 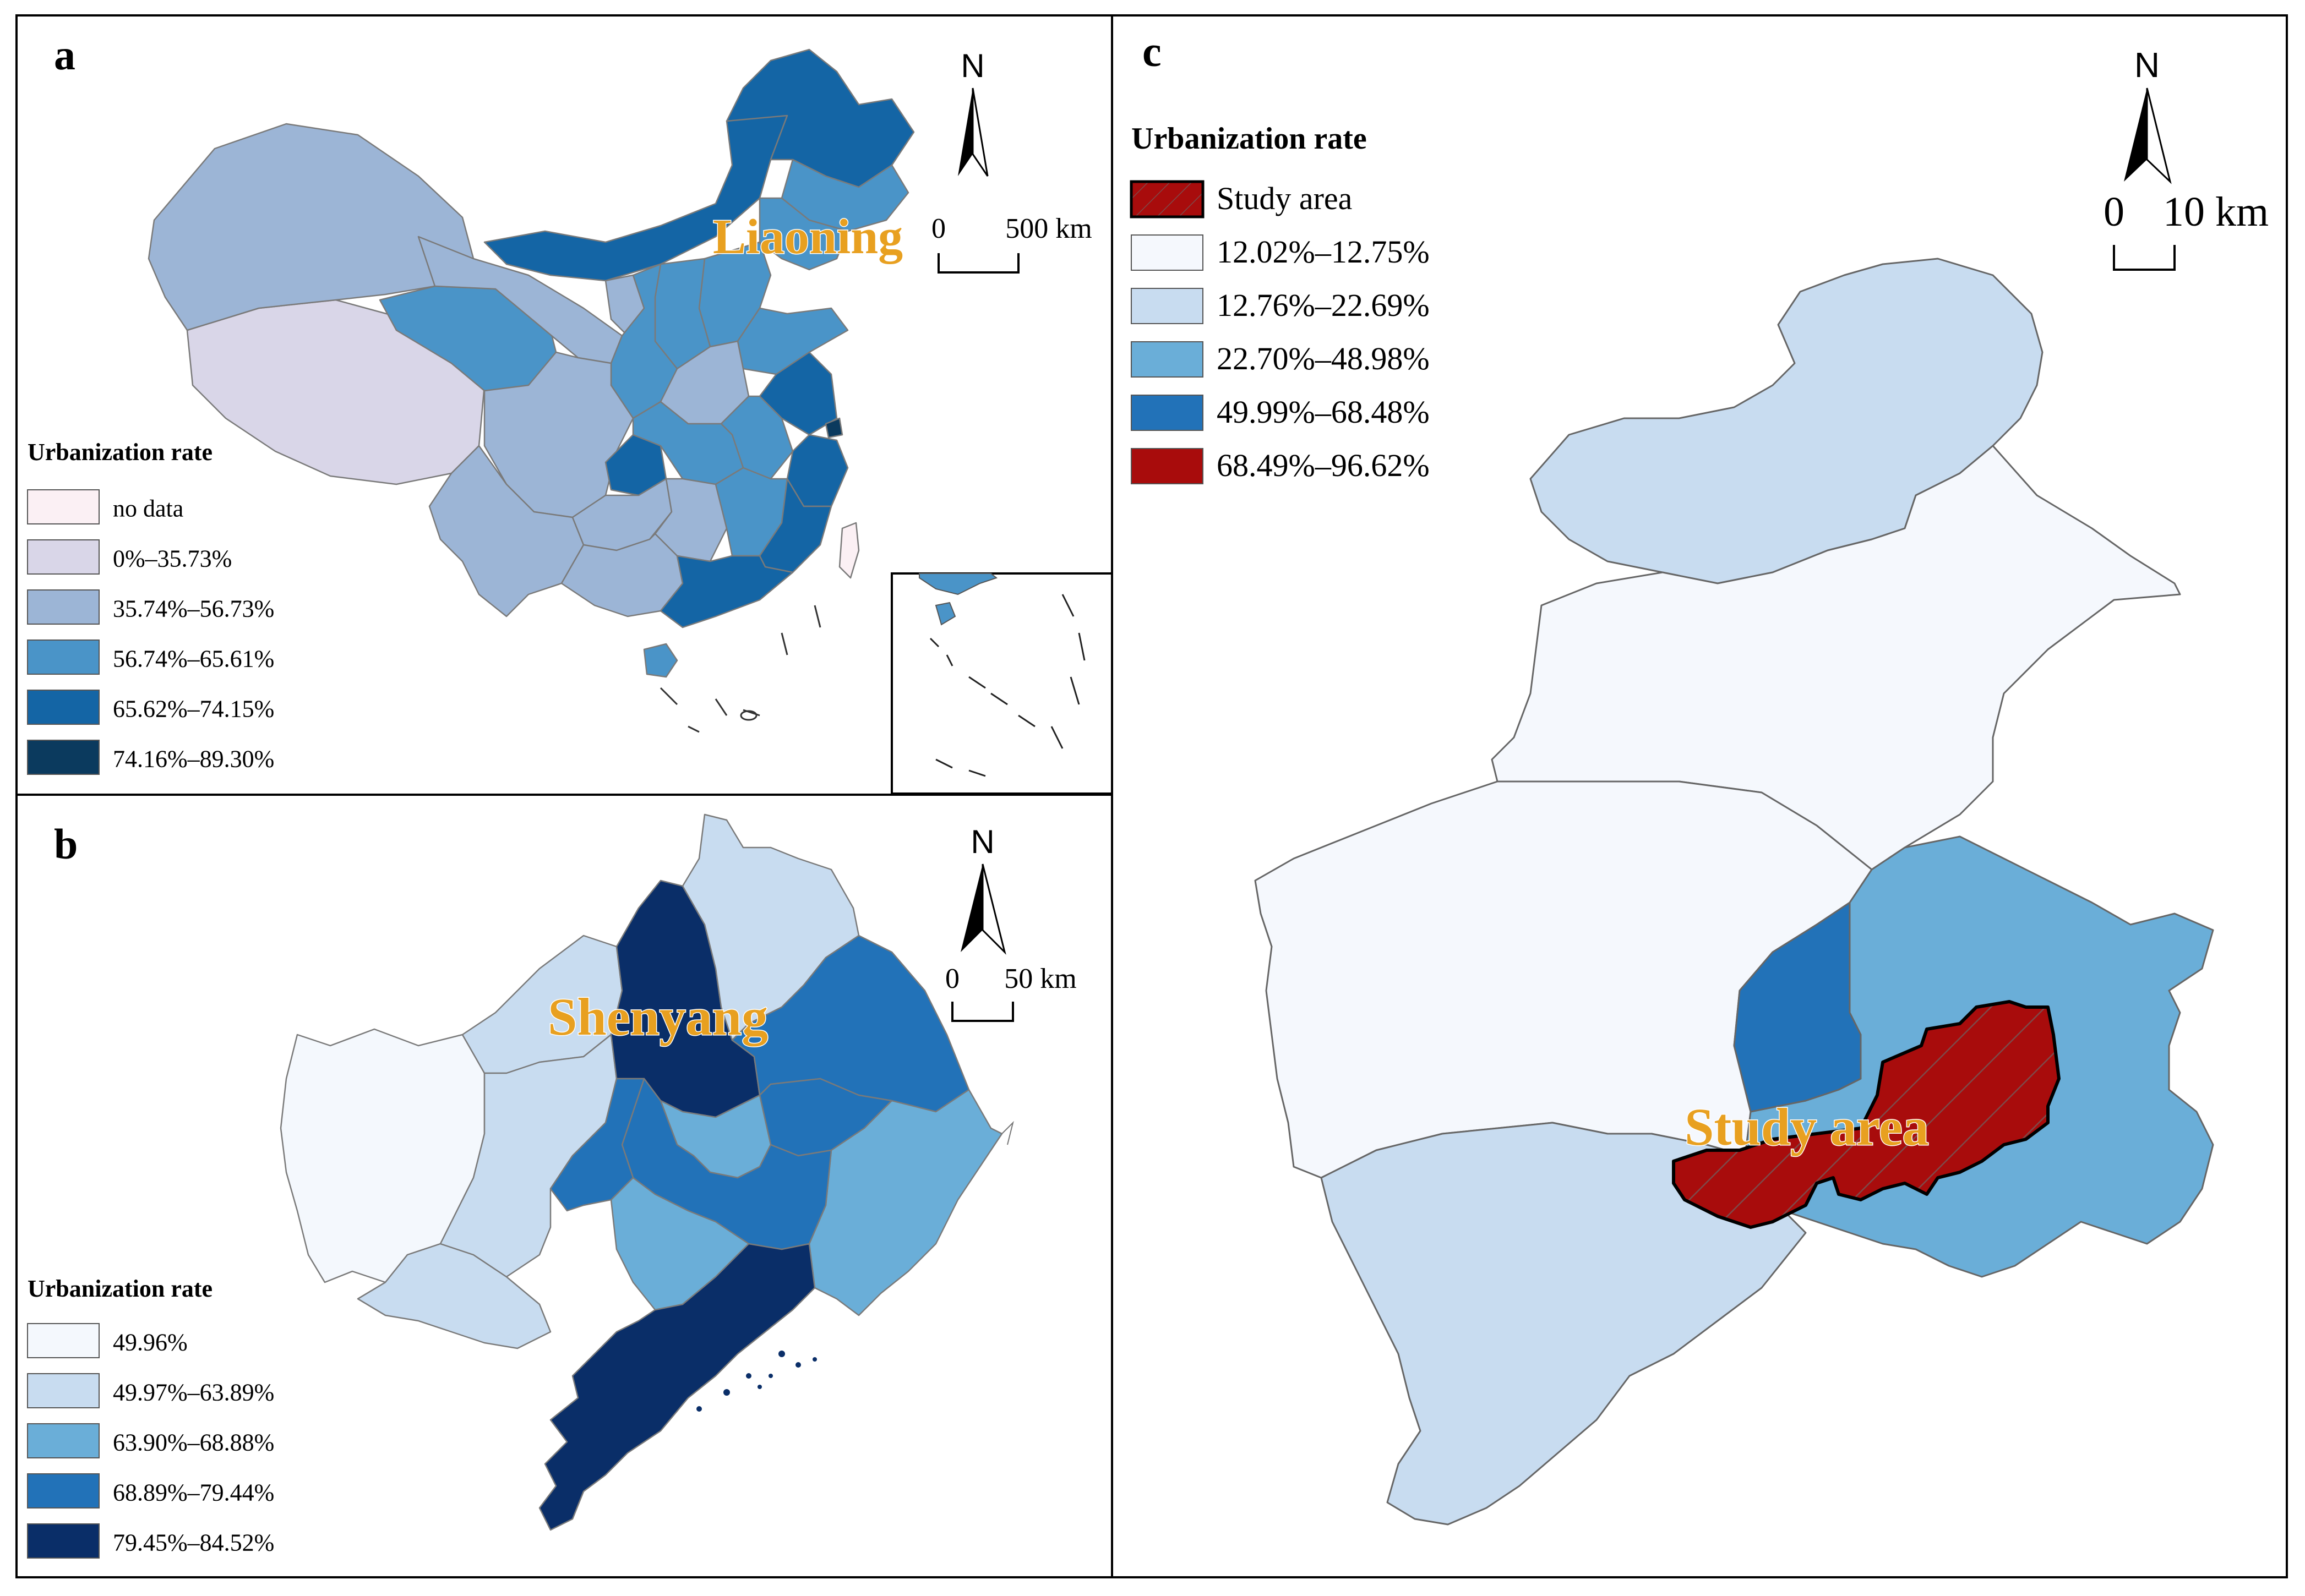 What do you see at coordinates (1323, 358) in the screenshot?
I see `legend-c-label: 22.70%–48.98%` at bounding box center [1323, 358].